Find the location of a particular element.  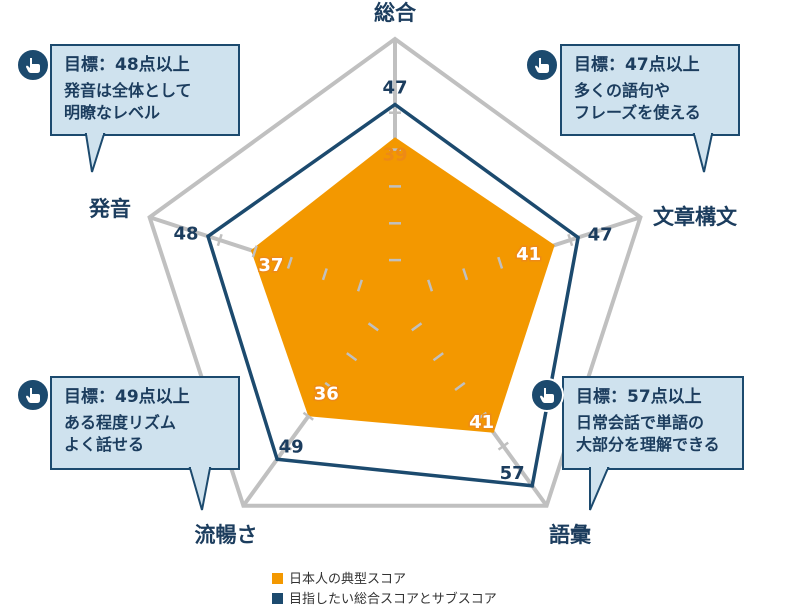

target-value-label: 49 is located at coordinates (291, 446).